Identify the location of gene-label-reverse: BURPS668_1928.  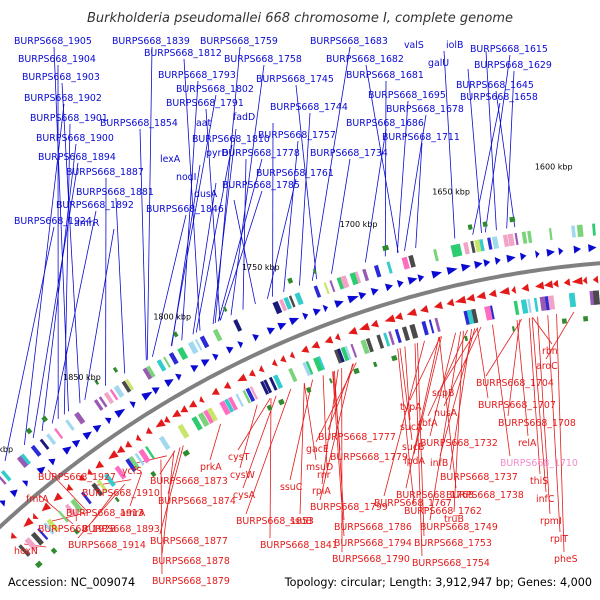
(77, 529).